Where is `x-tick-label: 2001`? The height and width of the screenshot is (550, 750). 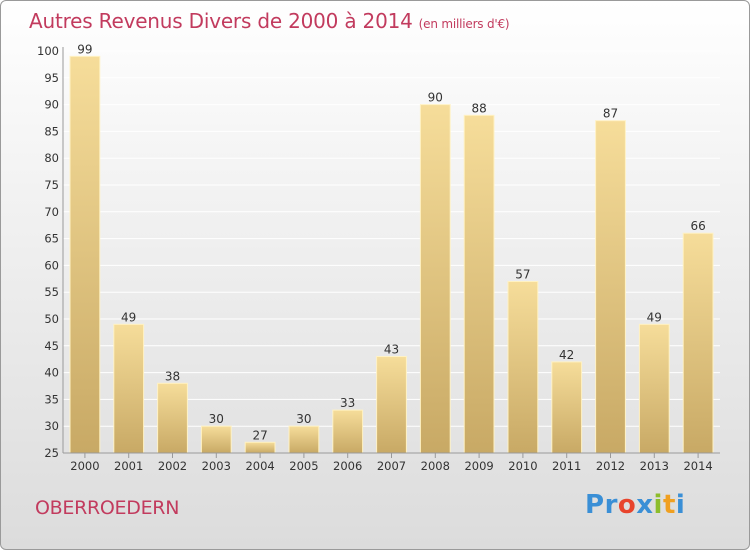 x-tick-label: 2001 is located at coordinates (128, 466).